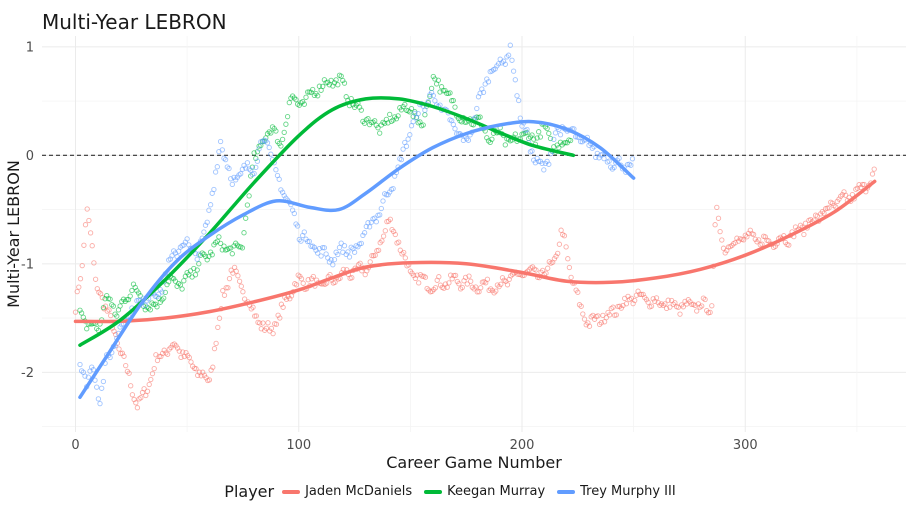 Image resolution: width=912 pixels, height=513 pixels. I want to click on x-axis-title: Career Game Number, so click(474, 462).